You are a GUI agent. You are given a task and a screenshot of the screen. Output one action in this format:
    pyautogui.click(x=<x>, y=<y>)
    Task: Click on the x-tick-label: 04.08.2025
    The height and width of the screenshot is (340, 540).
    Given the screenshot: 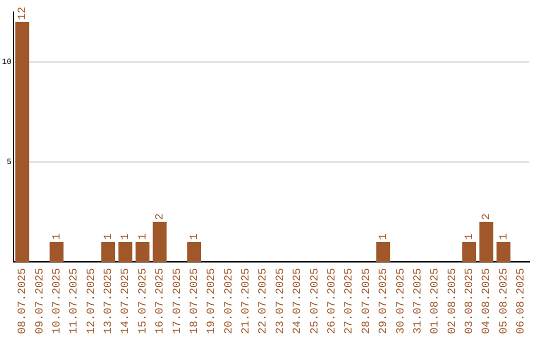 What is the action you would take?
    pyautogui.click(x=487, y=301)
    